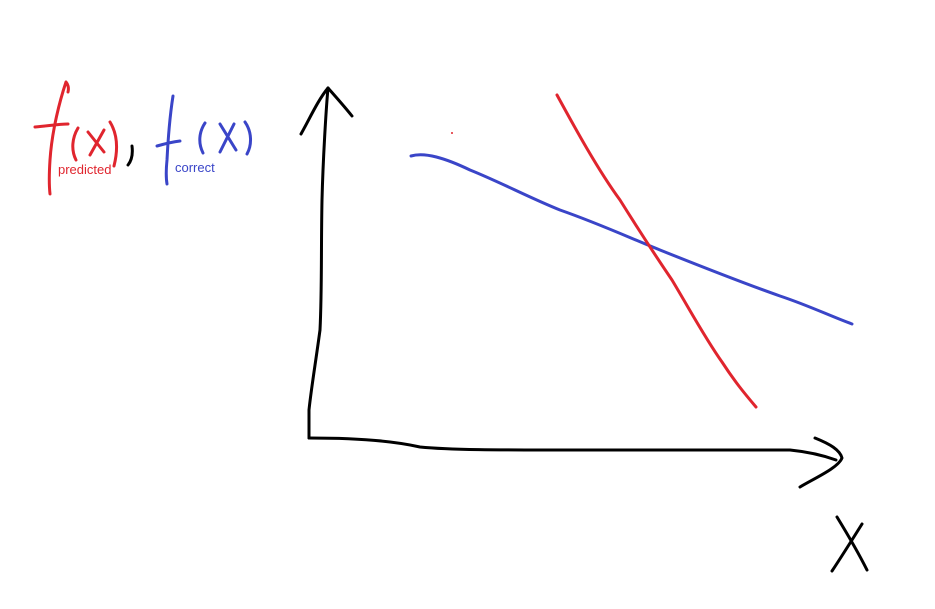 The width and height of the screenshot is (935, 609). I want to click on predicted-f-glyph, so click(51, 138).